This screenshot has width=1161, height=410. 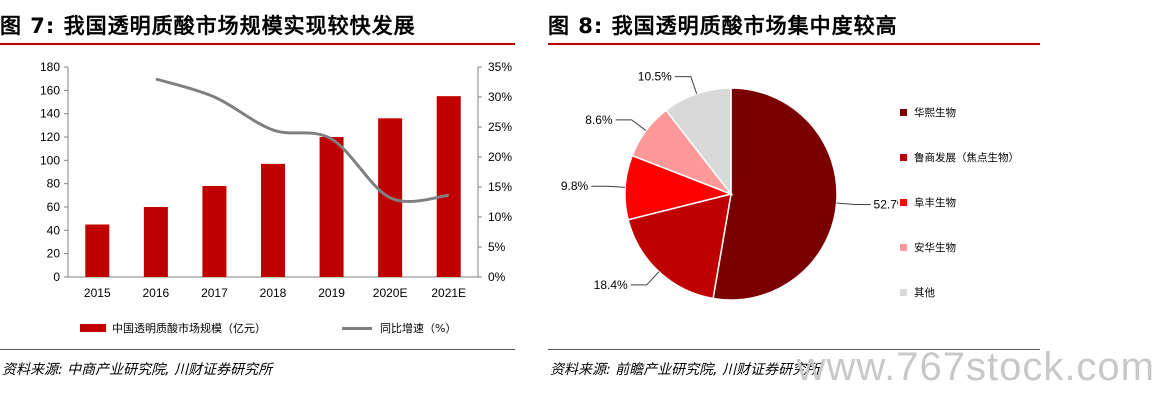 I want to click on left-tick-label: 100, so click(x=50, y=160).